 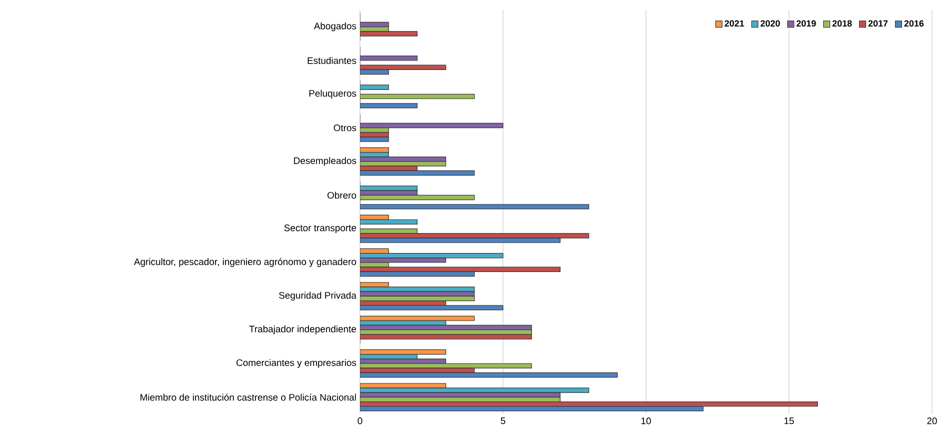 I want to click on y-tick-label: Estudiantes, so click(x=332, y=60).